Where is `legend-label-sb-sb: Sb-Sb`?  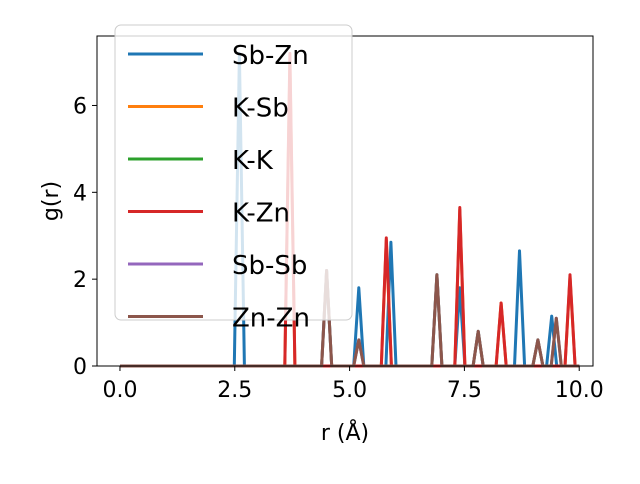
legend-label-sb-sb: Sb-Sb is located at coordinates (269, 266).